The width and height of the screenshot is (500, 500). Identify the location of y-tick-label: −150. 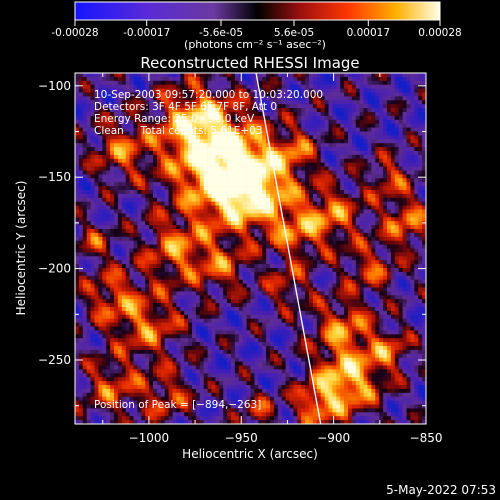
(54, 177).